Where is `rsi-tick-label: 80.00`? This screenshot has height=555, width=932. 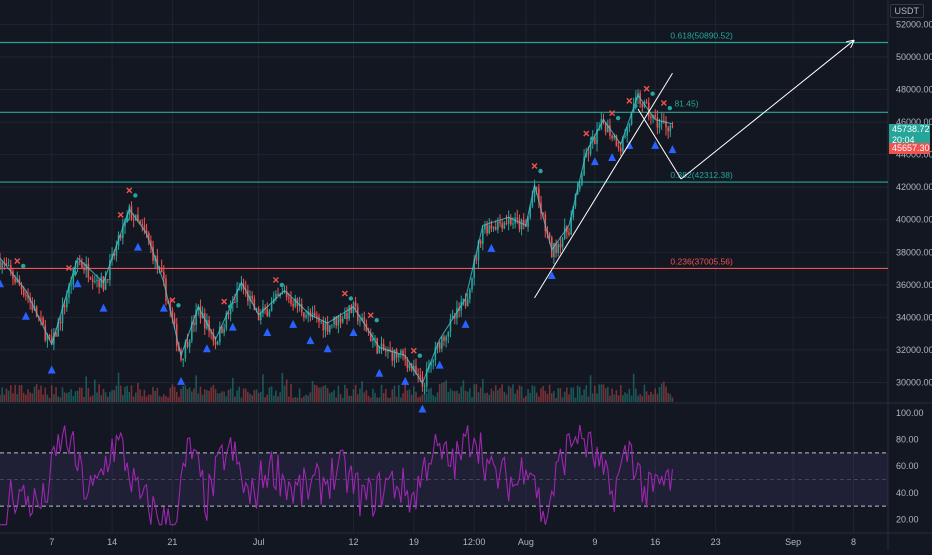 rsi-tick-label: 80.00 is located at coordinates (907, 440).